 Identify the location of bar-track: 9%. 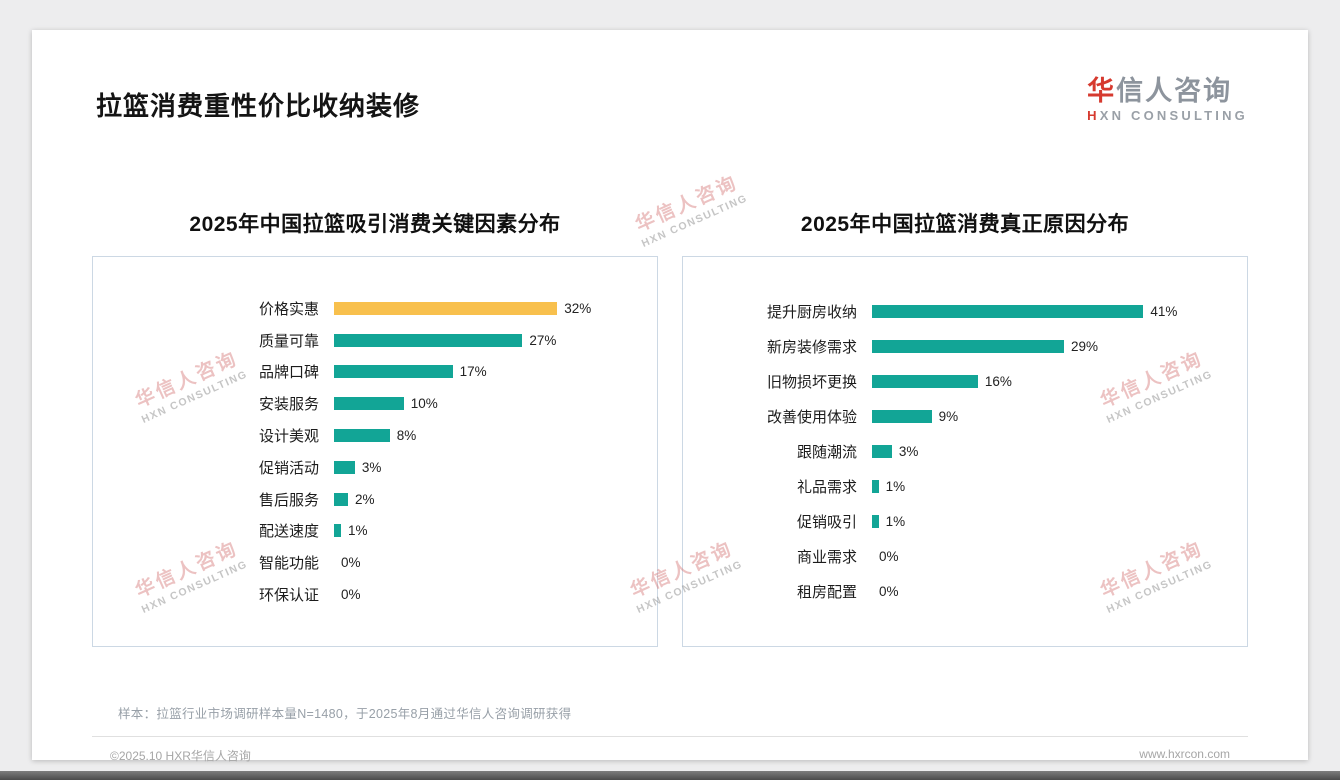
(1037, 416).